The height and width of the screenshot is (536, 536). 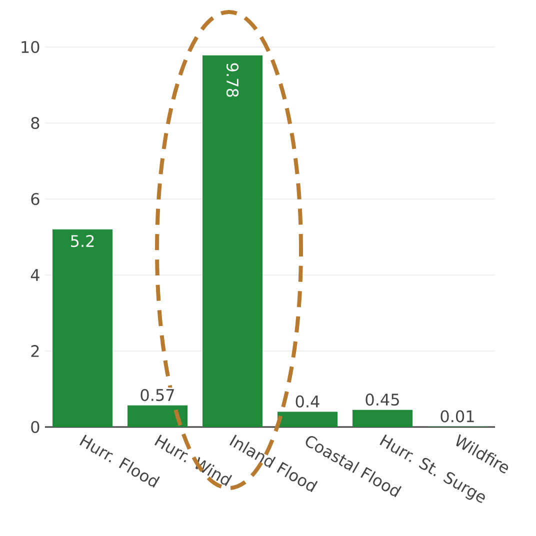 What do you see at coordinates (82, 241) in the screenshot?
I see `data-label: 5.2` at bounding box center [82, 241].